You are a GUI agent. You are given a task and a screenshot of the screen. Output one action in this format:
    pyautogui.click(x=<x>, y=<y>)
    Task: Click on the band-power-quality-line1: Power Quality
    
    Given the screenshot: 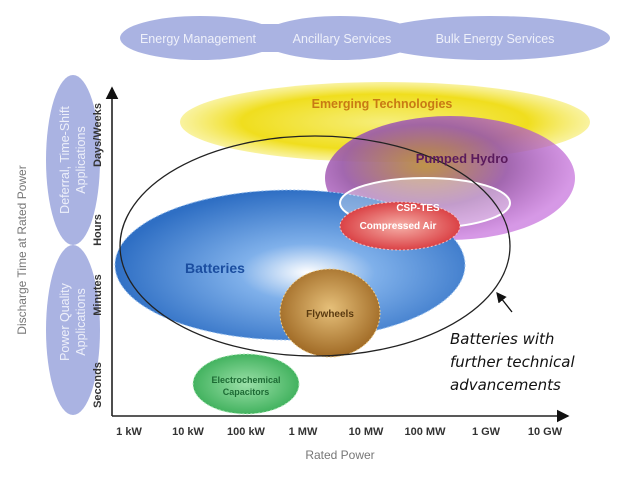 What is the action you would take?
    pyautogui.click(x=65, y=321)
    